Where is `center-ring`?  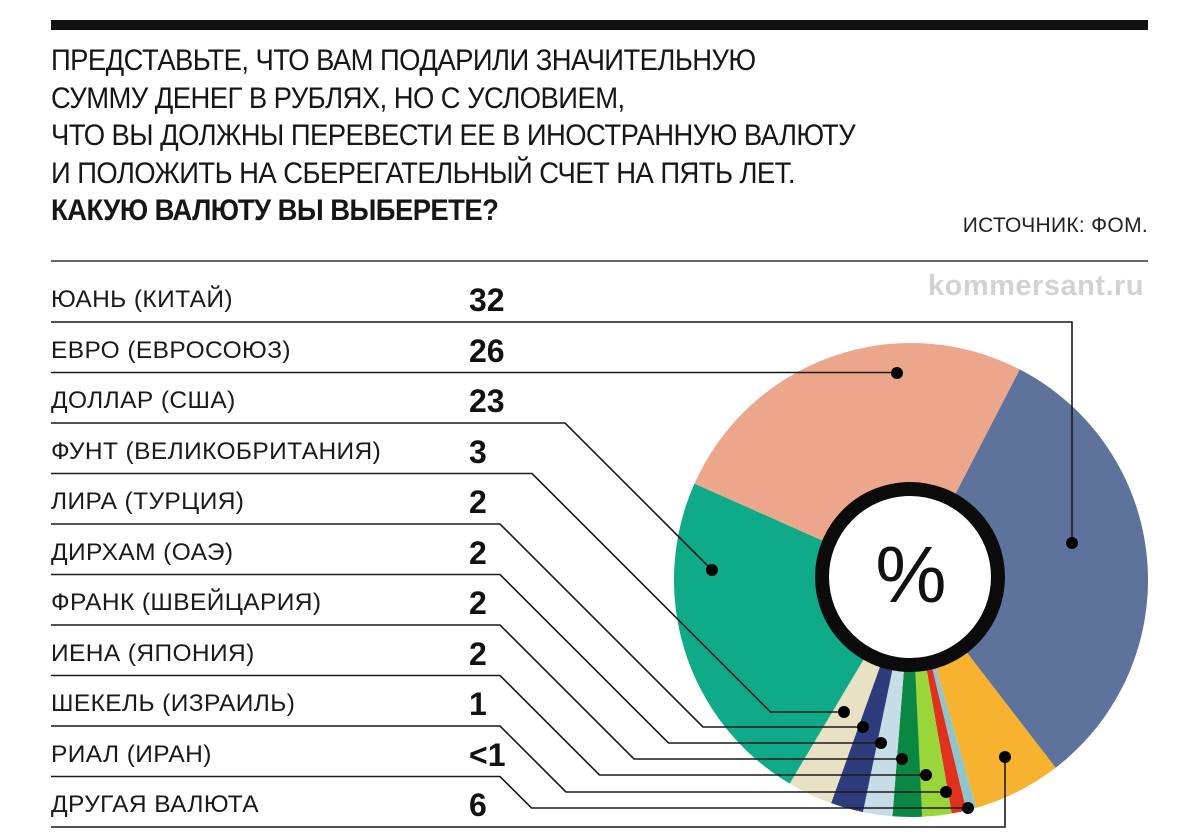
center-ring is located at coordinates (910, 577).